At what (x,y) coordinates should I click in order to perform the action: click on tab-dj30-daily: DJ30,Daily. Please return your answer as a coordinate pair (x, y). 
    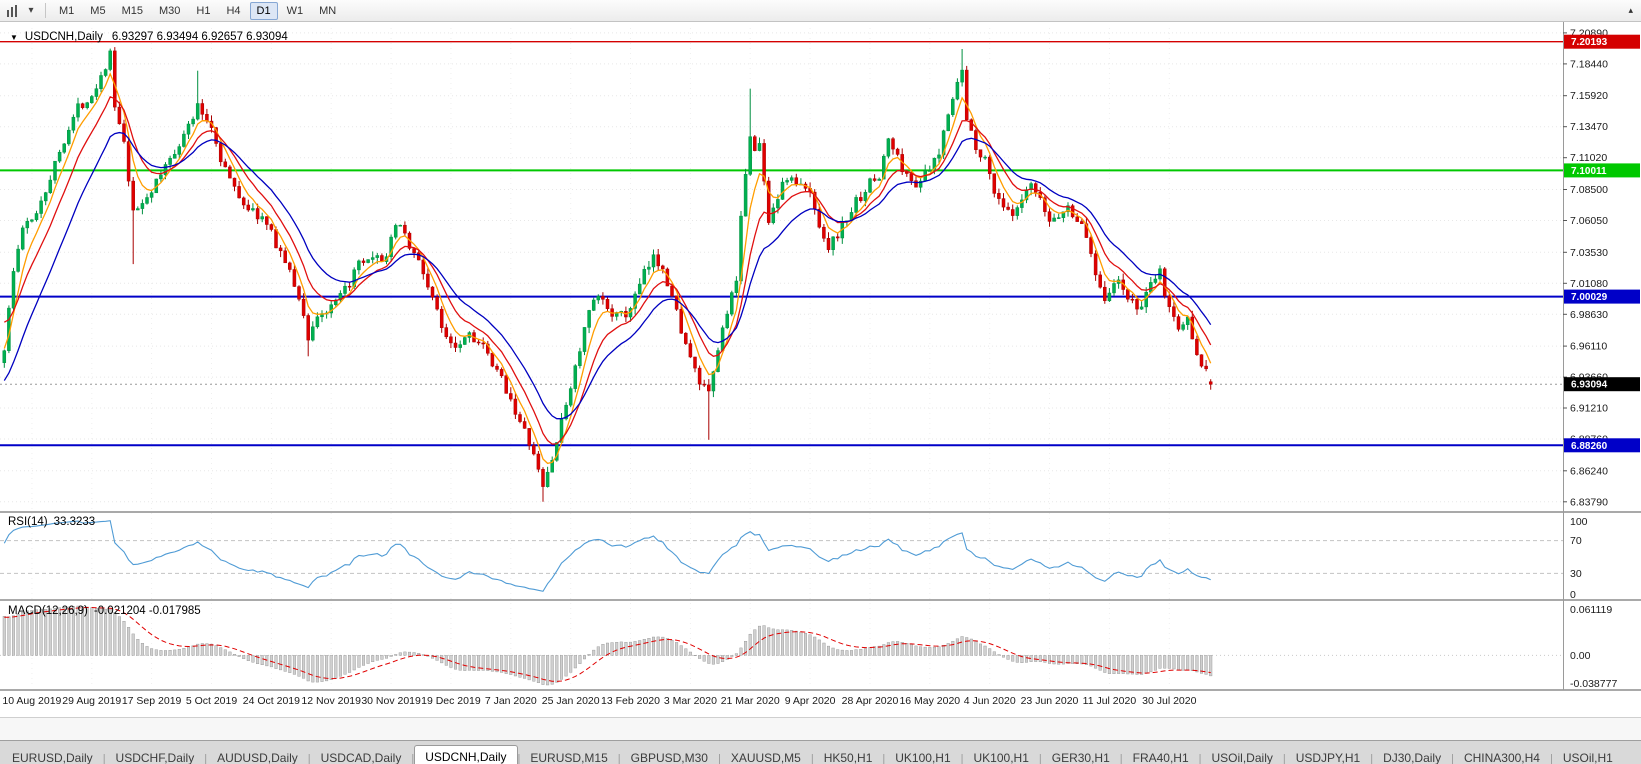
    Looking at the image, I should click on (1412, 757).